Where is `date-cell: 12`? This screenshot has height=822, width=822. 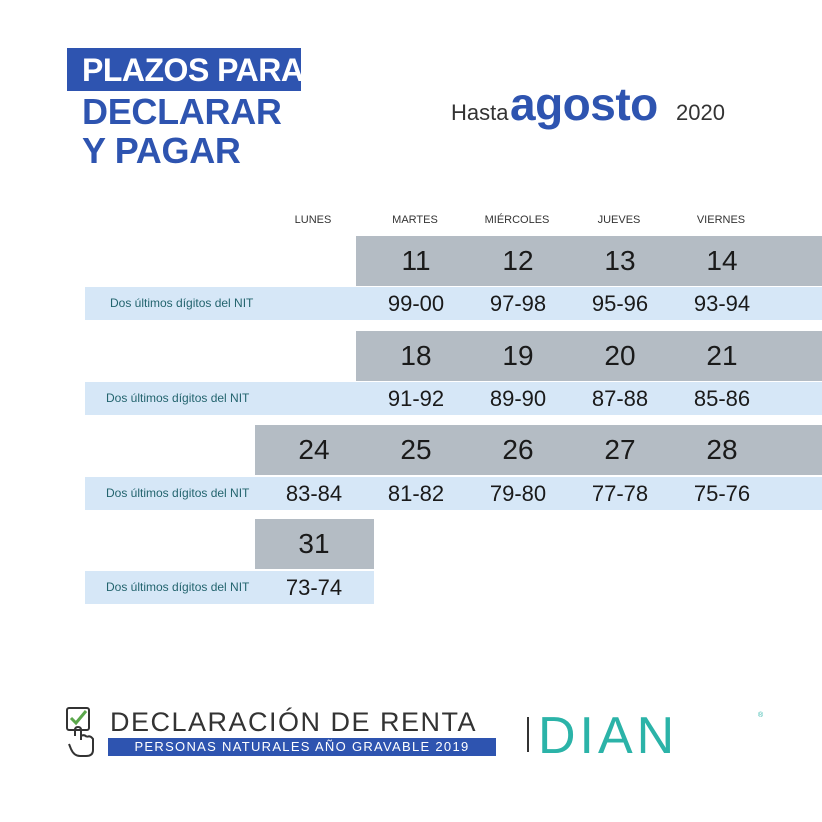
date-cell: 12 is located at coordinates (518, 260).